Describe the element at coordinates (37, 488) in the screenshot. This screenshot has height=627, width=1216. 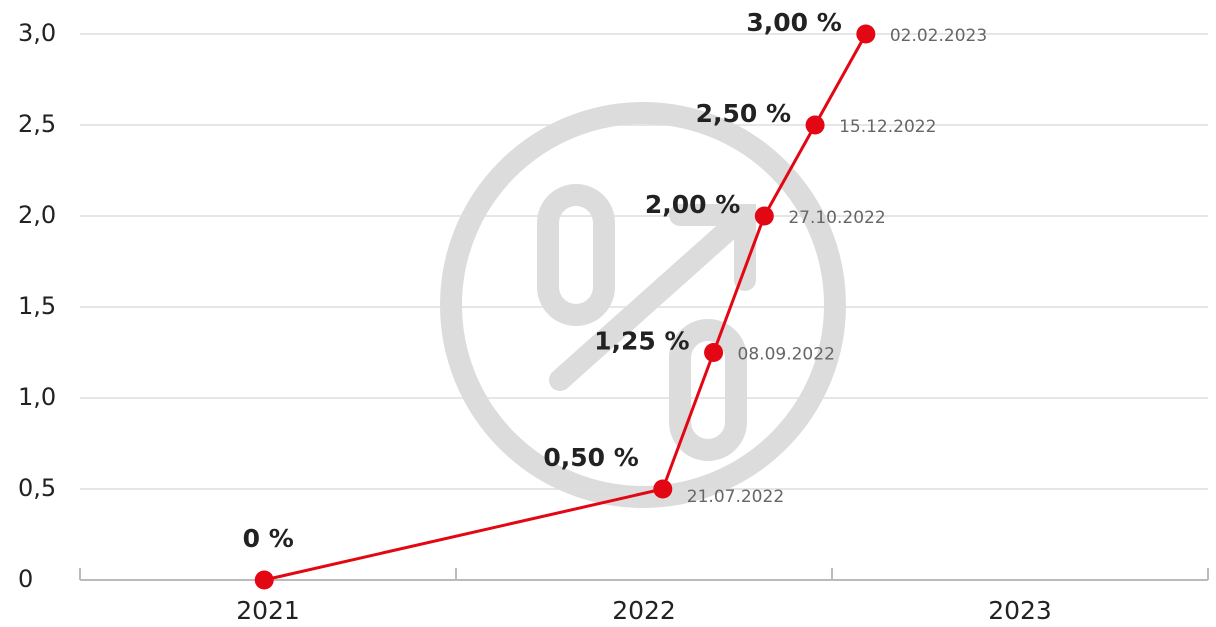
I see `y-tick-label: 0,5` at that location.